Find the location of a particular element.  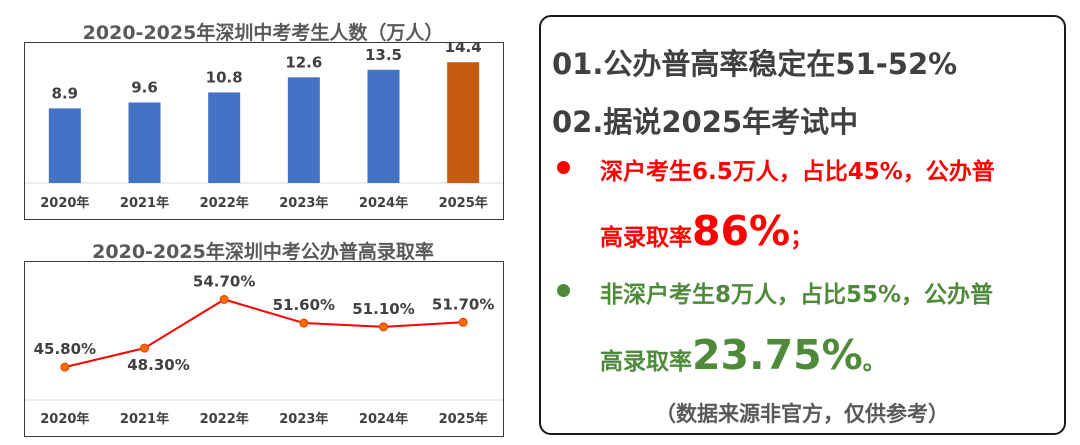

rate-point-2020年 is located at coordinates (65, 367).